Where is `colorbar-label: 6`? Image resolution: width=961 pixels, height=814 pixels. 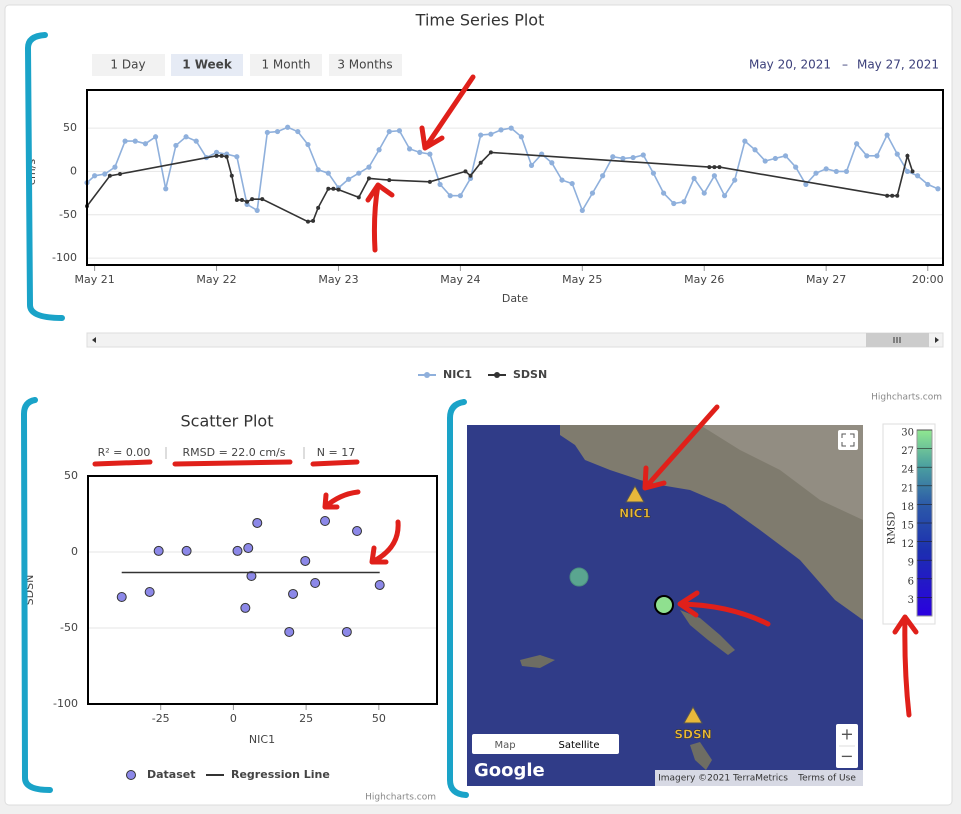 colorbar-label: 6 is located at coordinates (911, 581).